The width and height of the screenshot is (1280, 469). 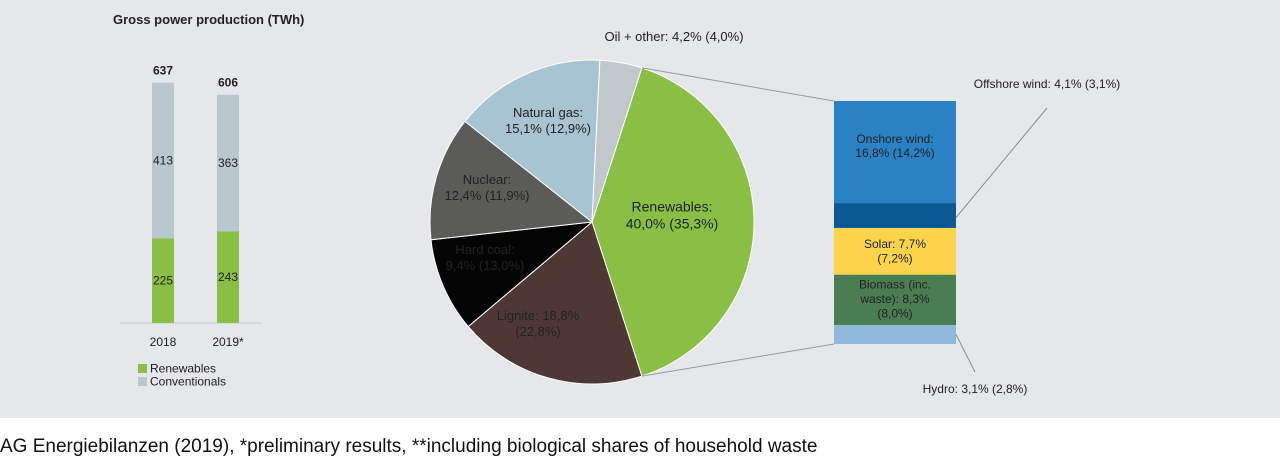 I want to click on breakdown-label-biomass-line: (8,0%), so click(x=894, y=313).